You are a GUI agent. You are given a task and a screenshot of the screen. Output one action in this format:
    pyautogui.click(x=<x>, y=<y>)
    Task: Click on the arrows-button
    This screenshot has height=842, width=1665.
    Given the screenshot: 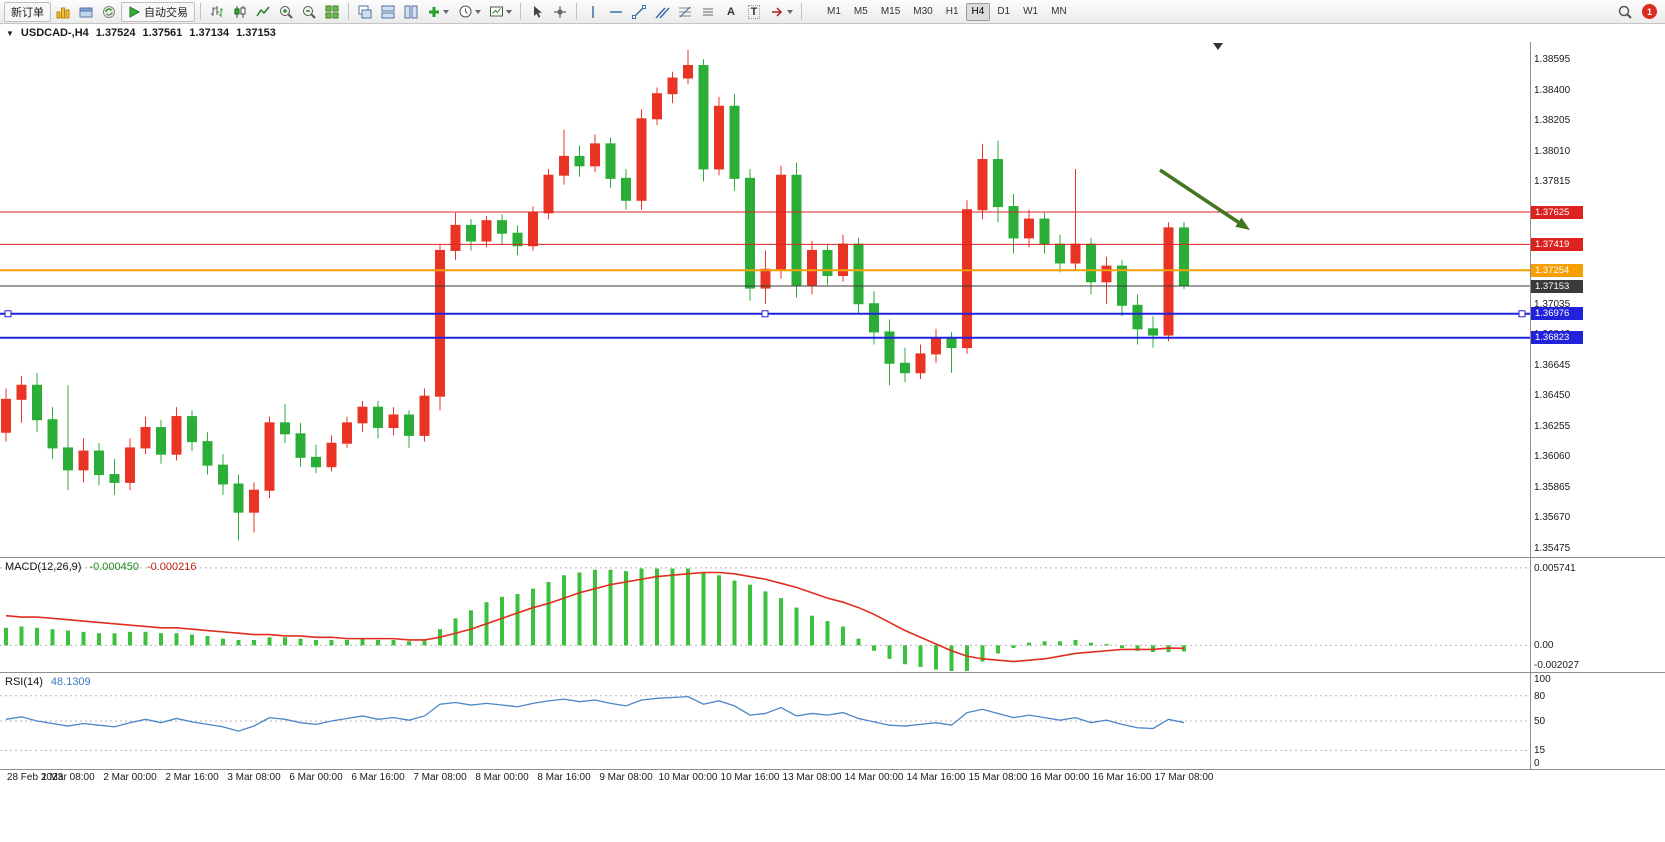 What is the action you would take?
    pyautogui.click(x=781, y=12)
    